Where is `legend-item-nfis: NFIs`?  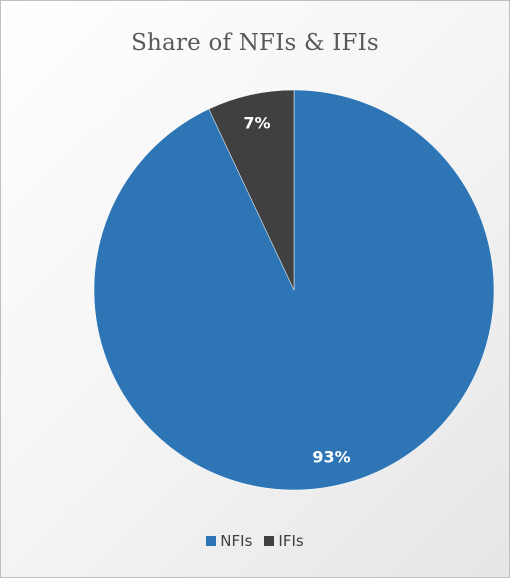
legend-item-nfis: NFIs is located at coordinates (229, 541).